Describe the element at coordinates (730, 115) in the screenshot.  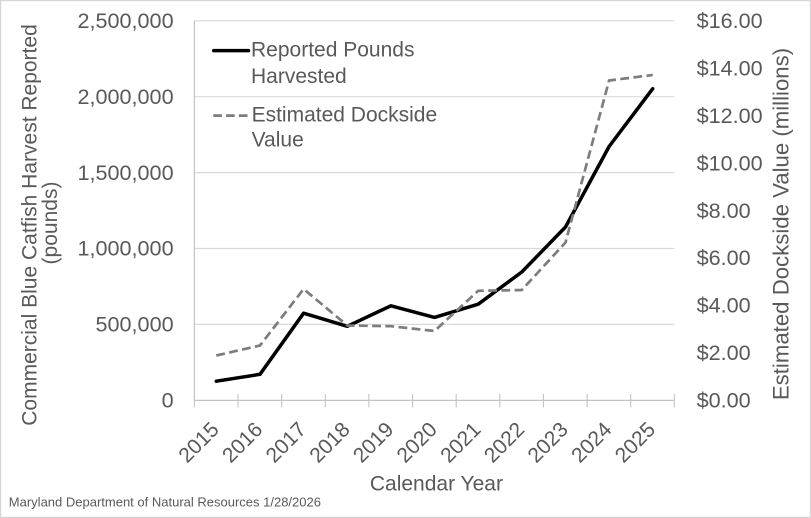
I see `svg-text: $12.00` at that location.